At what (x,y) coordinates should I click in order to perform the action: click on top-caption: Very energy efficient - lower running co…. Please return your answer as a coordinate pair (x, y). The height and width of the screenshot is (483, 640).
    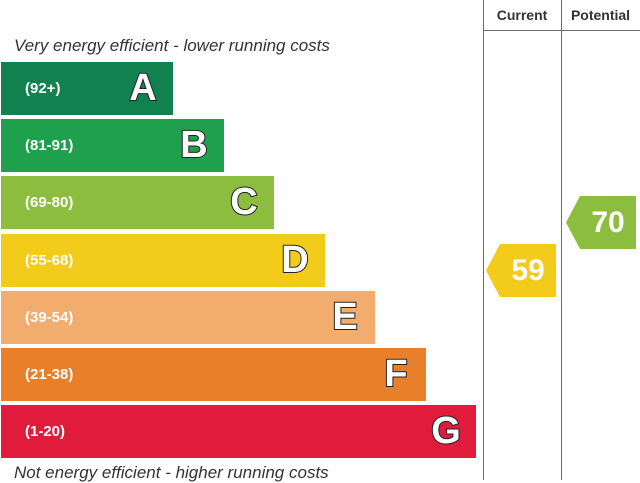
    Looking at the image, I should click on (172, 45).